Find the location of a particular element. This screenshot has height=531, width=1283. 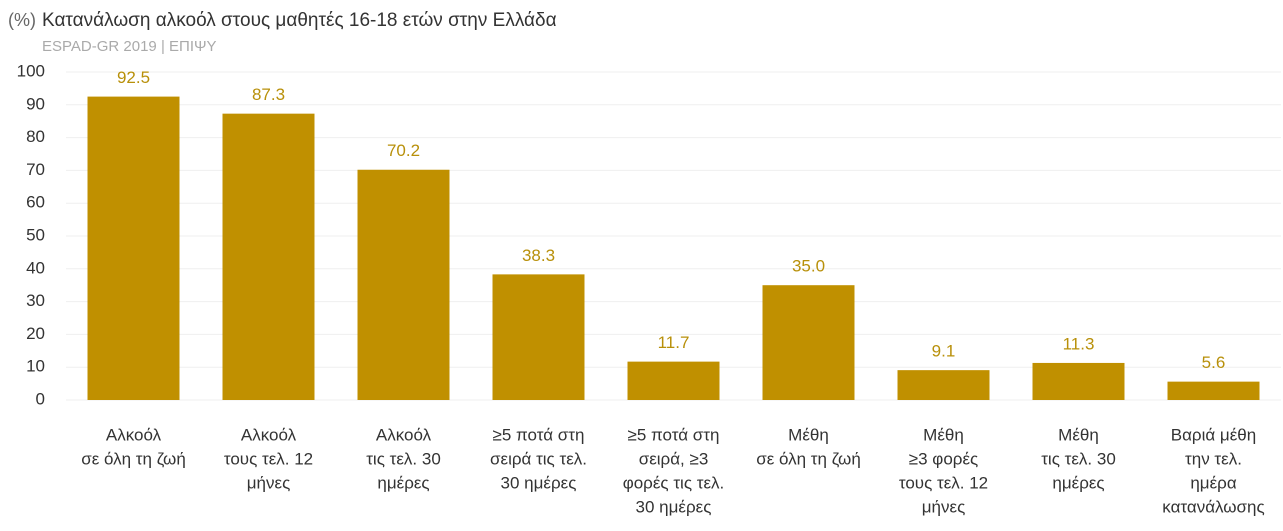

x-tick-label: ≥3 φορές is located at coordinates (943, 458).